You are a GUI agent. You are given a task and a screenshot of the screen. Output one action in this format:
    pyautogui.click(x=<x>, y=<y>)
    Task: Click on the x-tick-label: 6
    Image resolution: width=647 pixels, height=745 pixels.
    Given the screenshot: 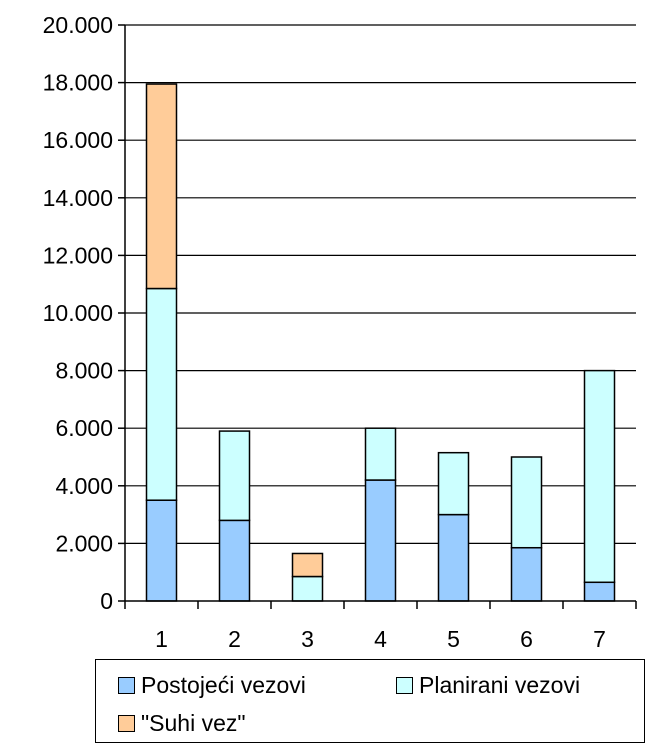 What is the action you would take?
    pyautogui.click(x=526, y=639)
    